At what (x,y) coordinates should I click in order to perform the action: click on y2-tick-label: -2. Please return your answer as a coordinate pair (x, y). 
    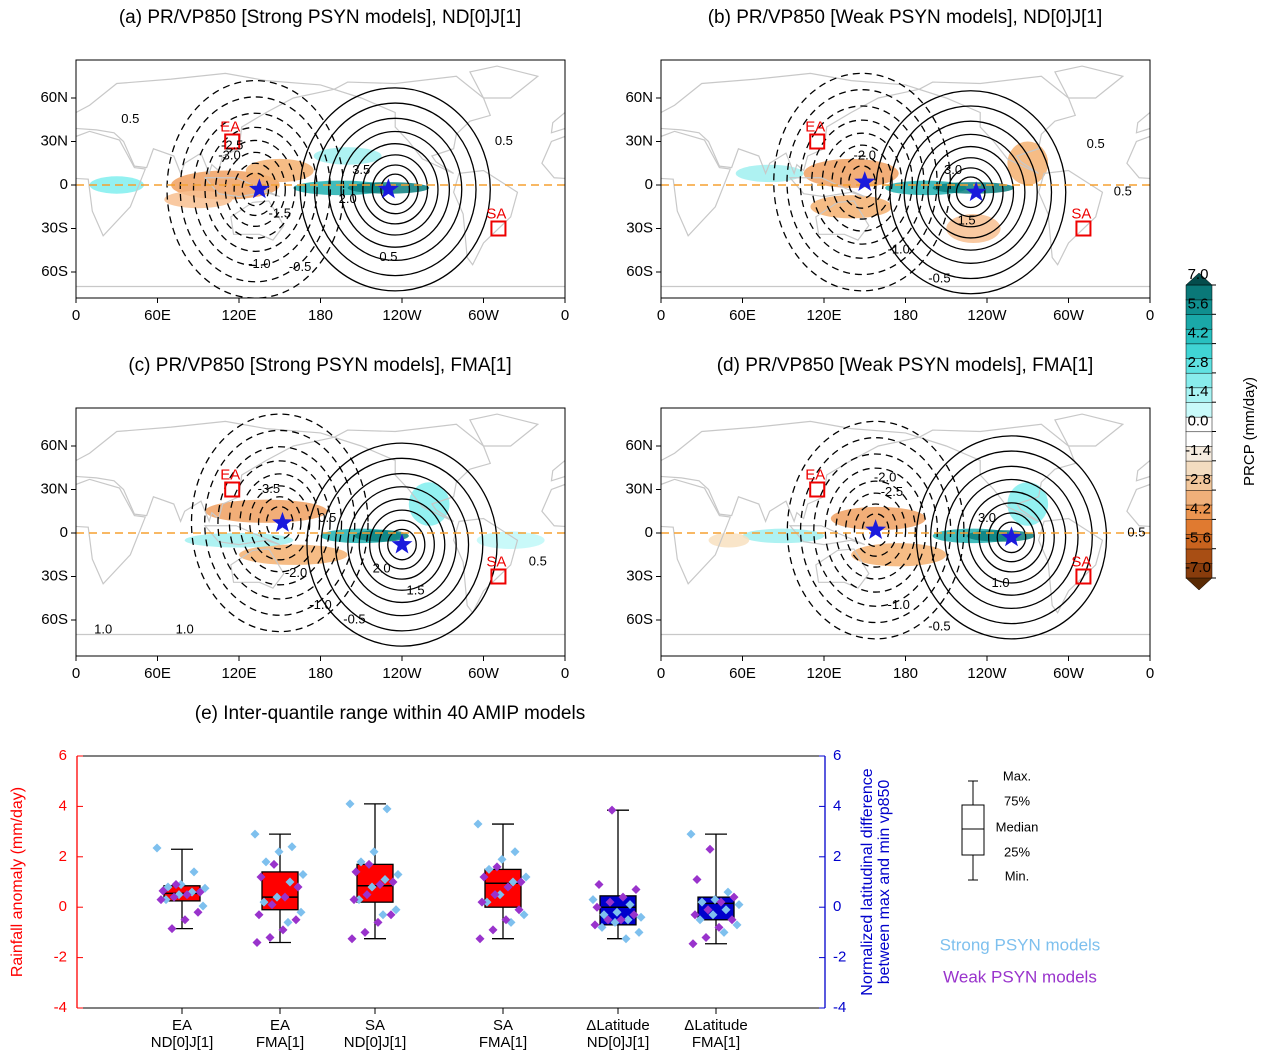
    Looking at the image, I should click on (839, 957).